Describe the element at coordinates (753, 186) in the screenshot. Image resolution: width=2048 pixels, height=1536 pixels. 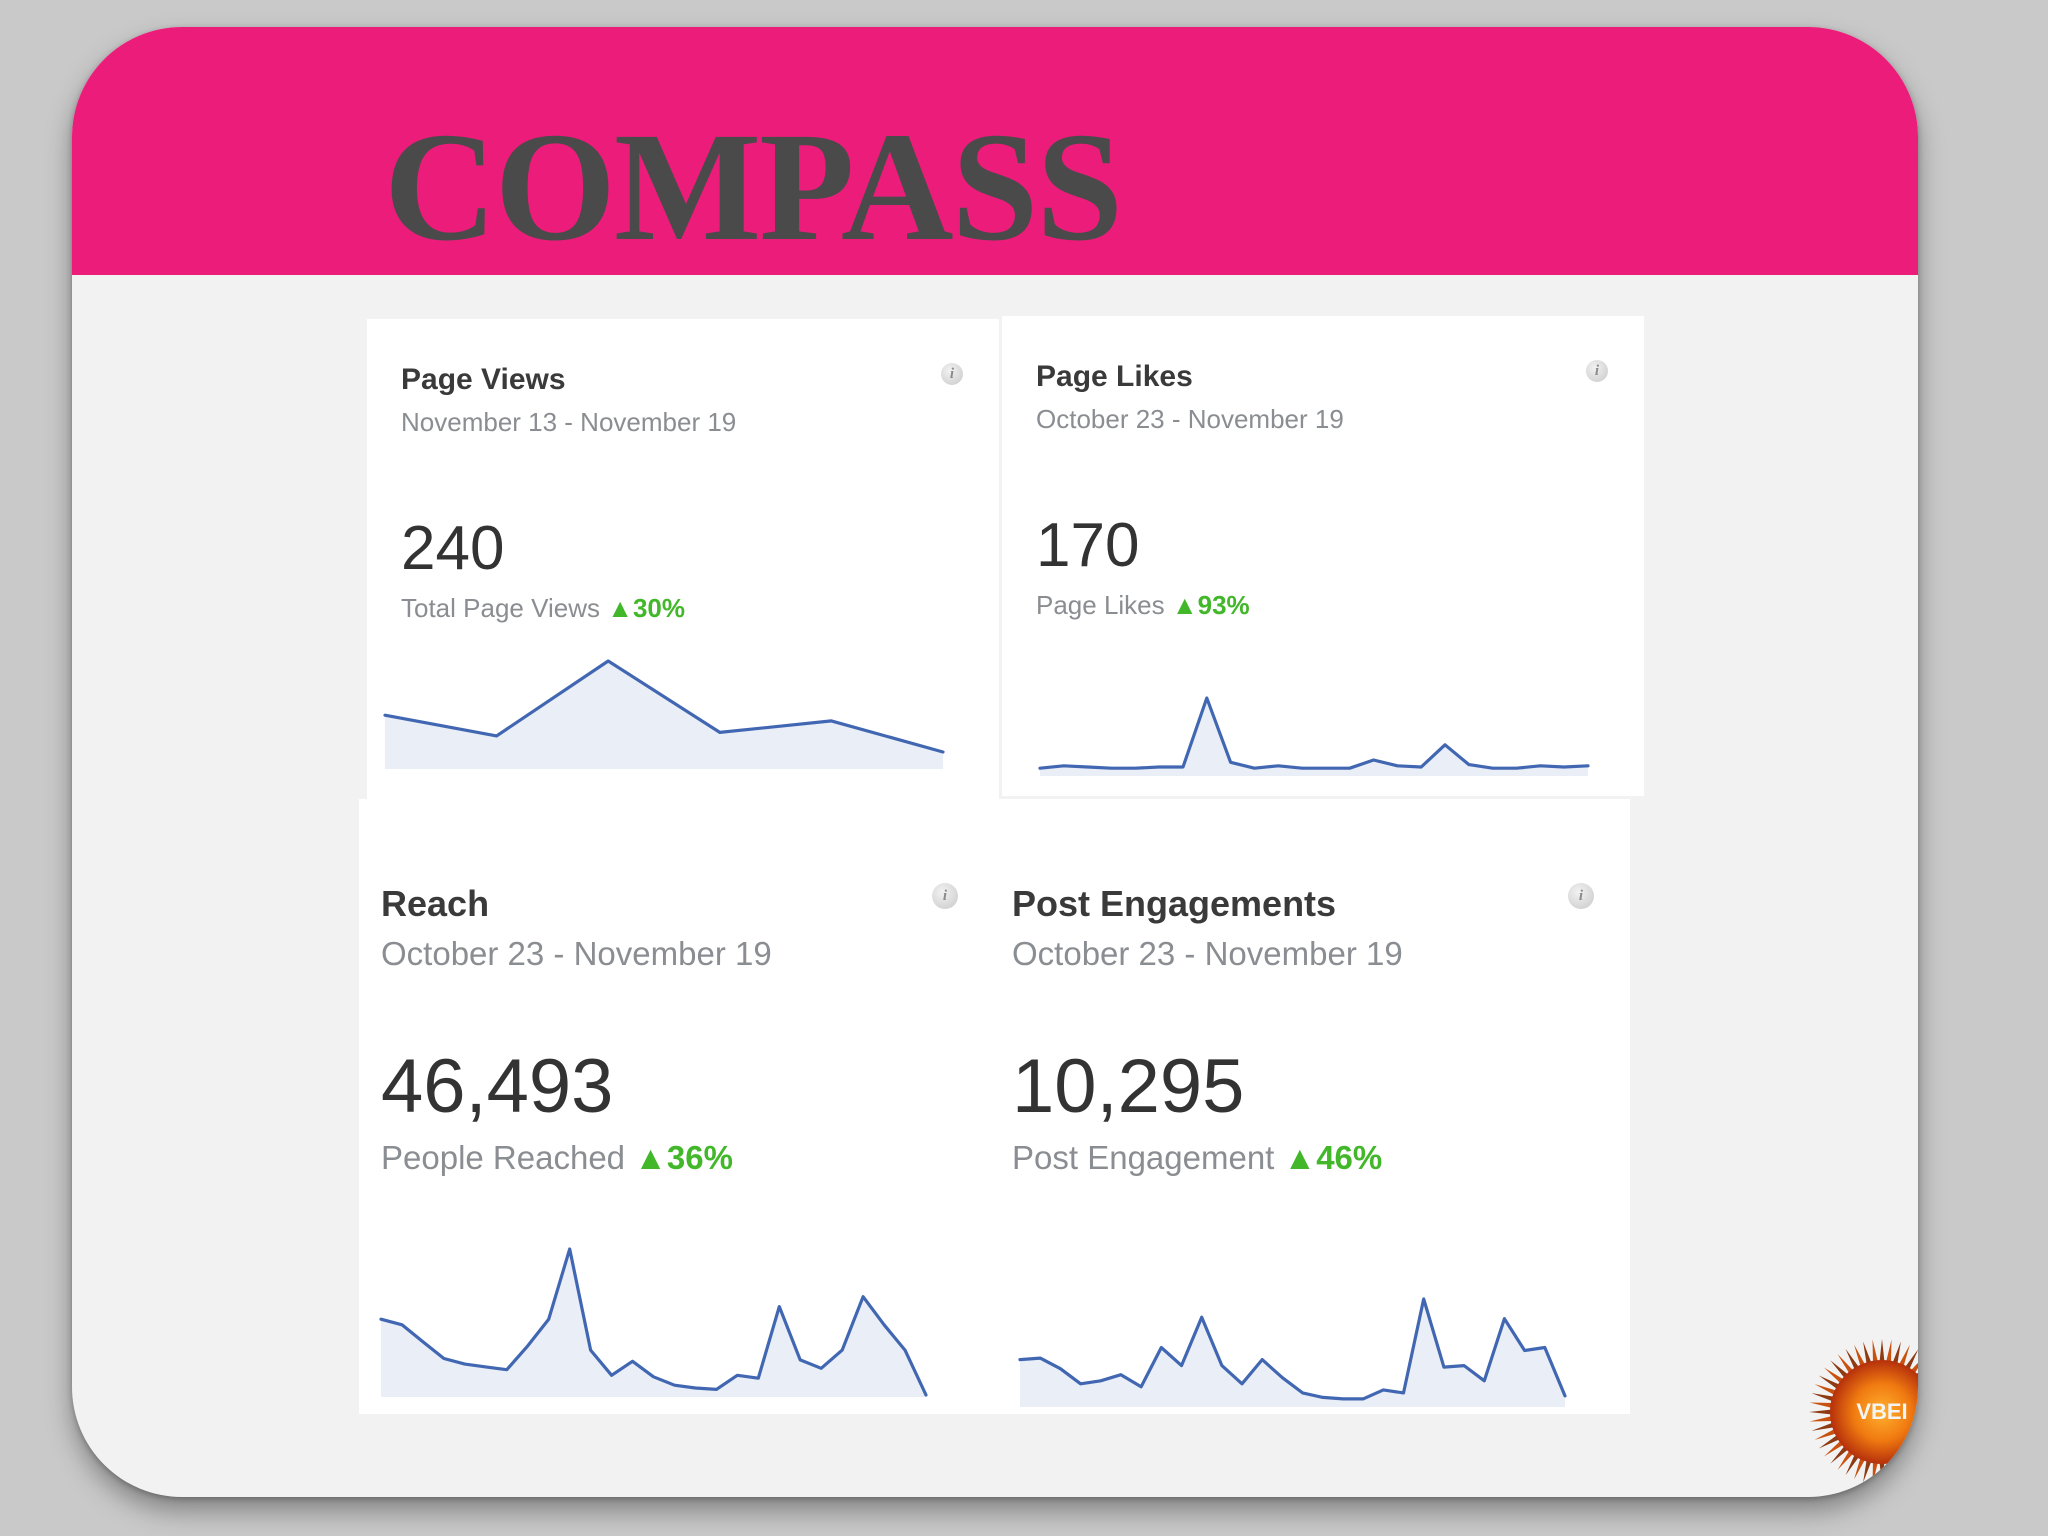
I see `page-title: COMPASS` at that location.